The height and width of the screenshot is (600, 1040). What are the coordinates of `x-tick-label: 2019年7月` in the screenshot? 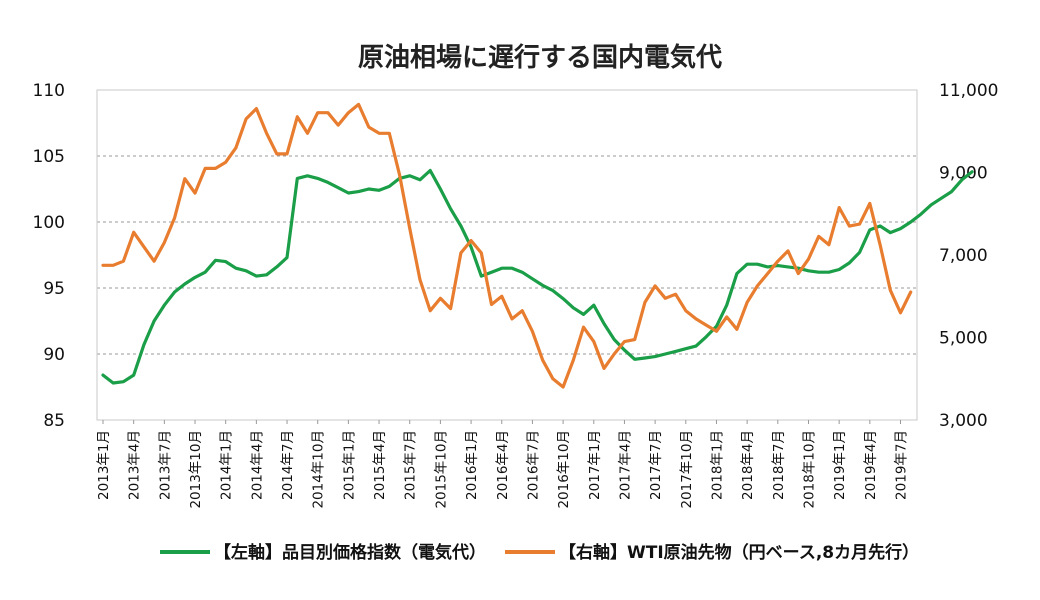 It's located at (902, 465).